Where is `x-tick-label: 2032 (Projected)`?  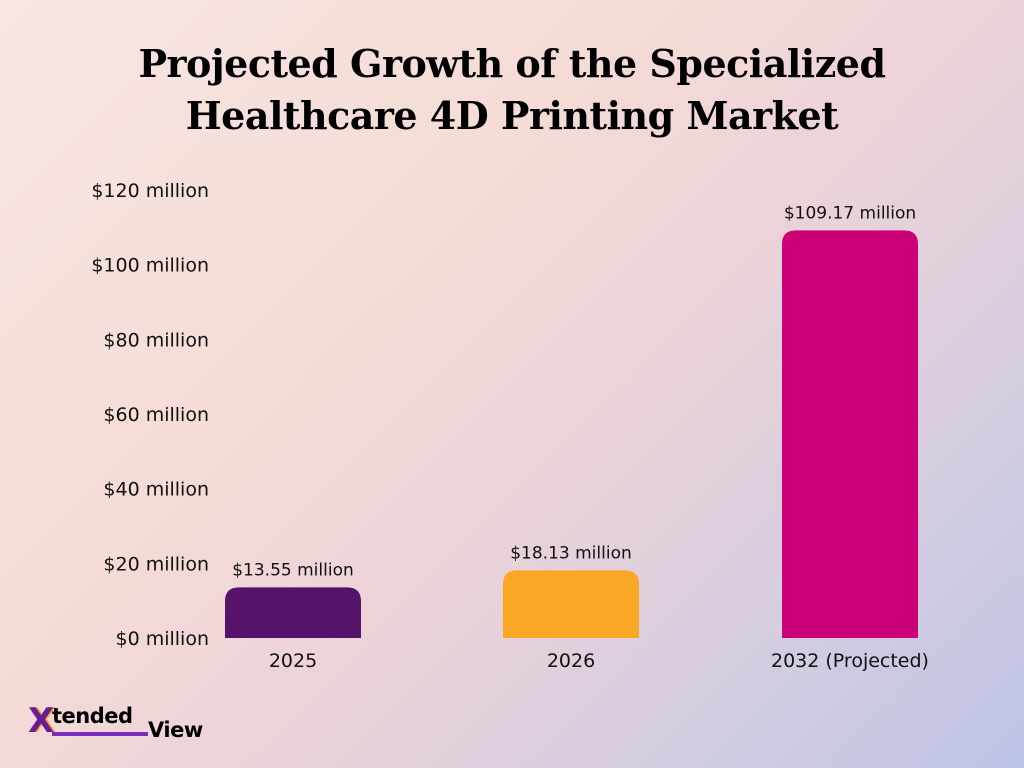
x-tick-label: 2032 (Projected) is located at coordinates (850, 661).